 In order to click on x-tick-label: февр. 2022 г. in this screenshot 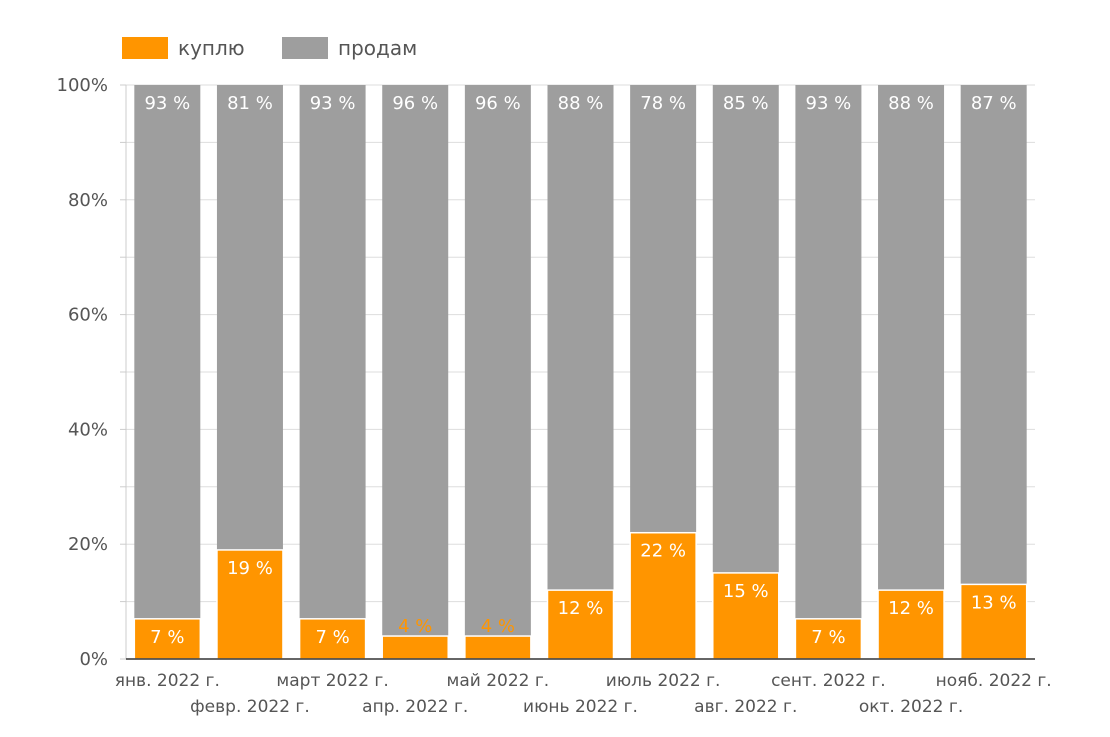, I will do `click(250, 707)`.